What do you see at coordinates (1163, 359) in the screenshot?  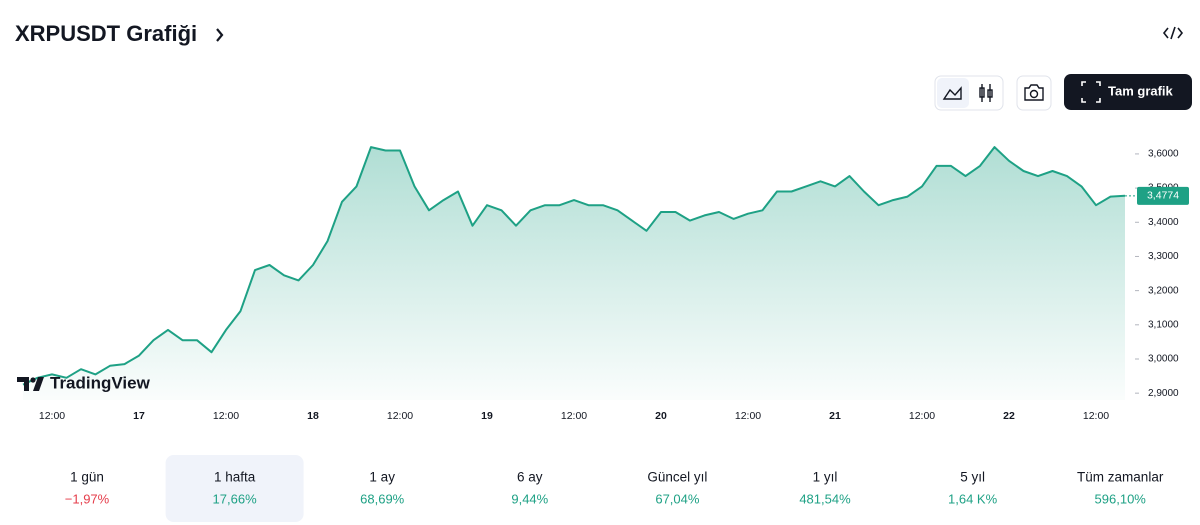 I see `y-tick-label: 3,0000` at bounding box center [1163, 359].